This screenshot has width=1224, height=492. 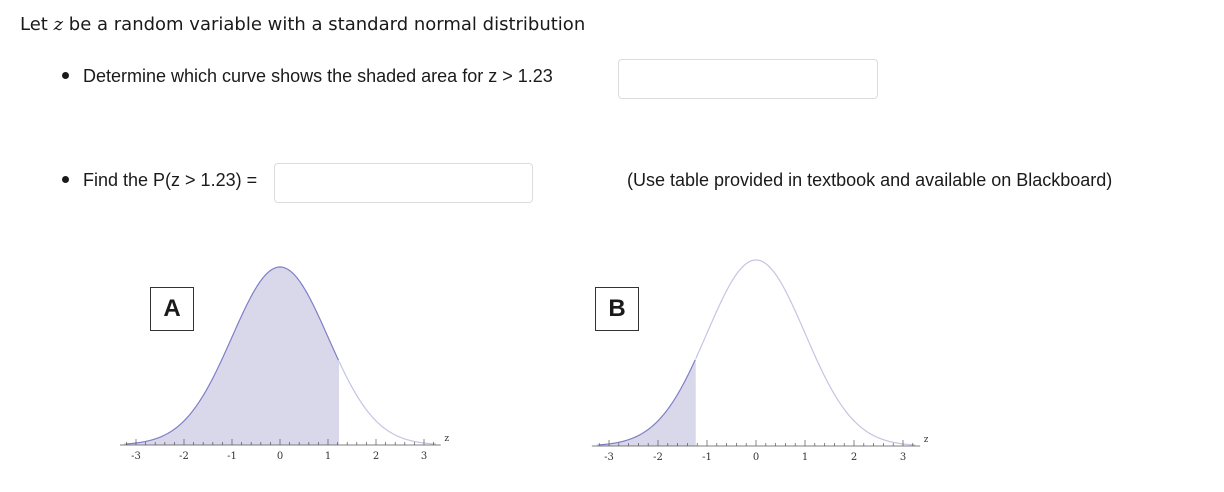 I want to click on curve-b-graph: -3 -2 -1 0 1 2 3 z, so click(x=759, y=361).